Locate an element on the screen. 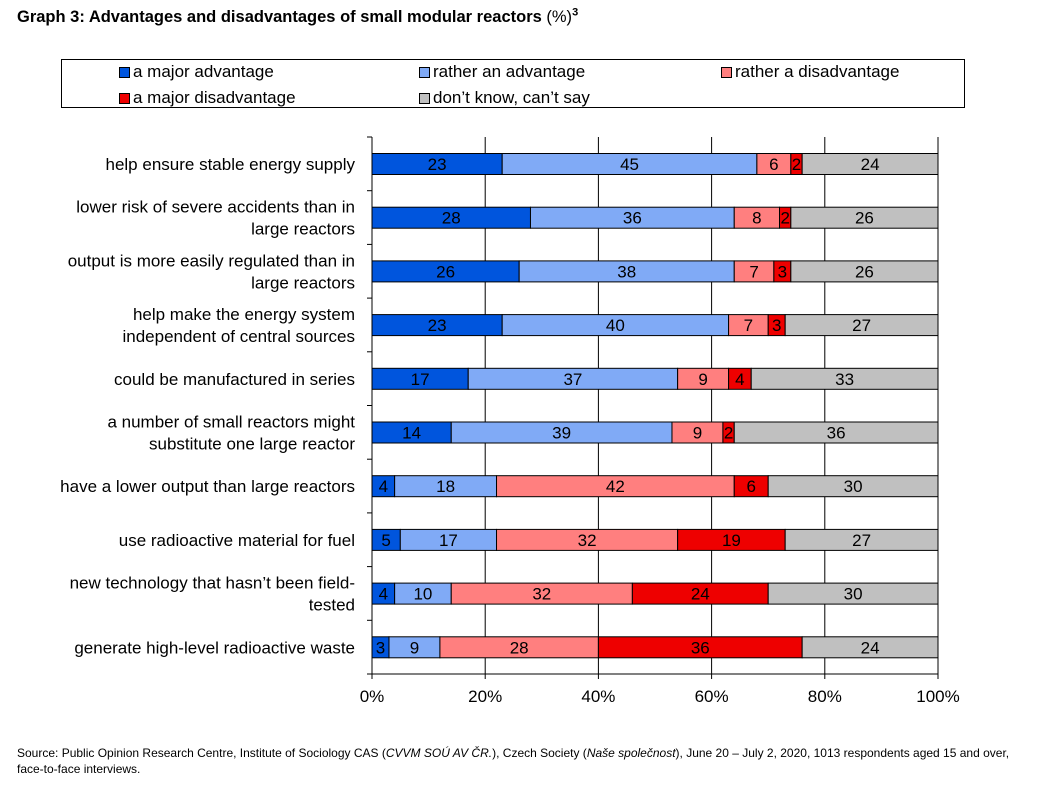 This screenshot has width=1045, height=800. legend-label: don’t know, can’t say is located at coordinates (511, 97).